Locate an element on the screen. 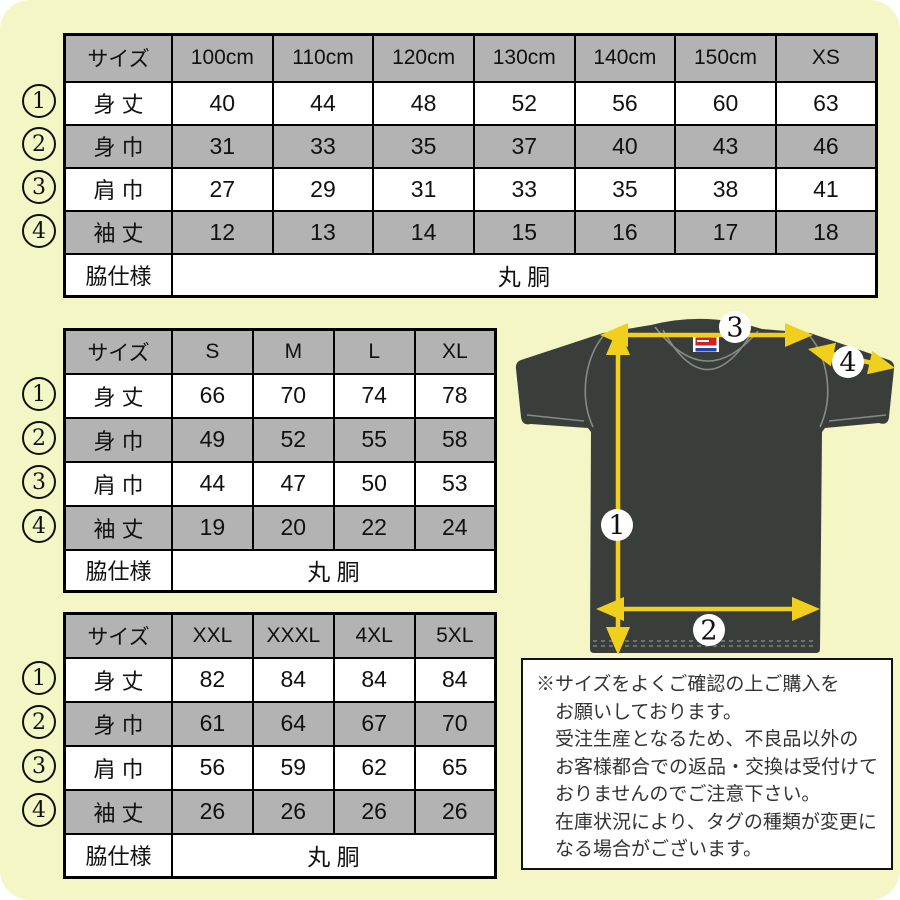 The height and width of the screenshot is (900, 900). measure-value-cell: 33 is located at coordinates (323, 146).